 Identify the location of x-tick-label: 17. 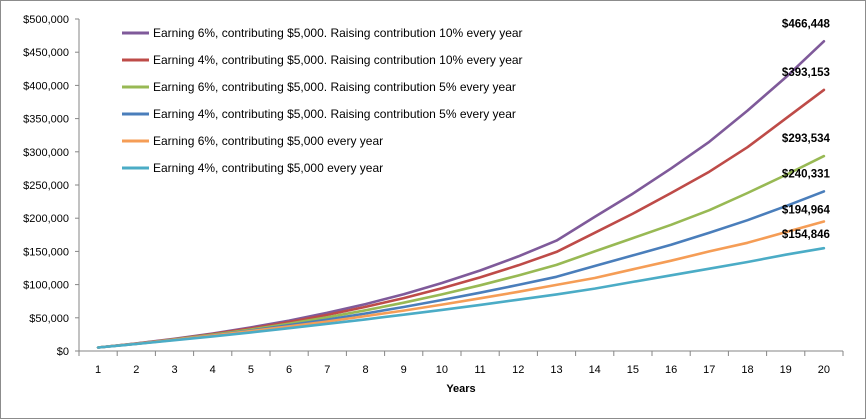
(709, 370).